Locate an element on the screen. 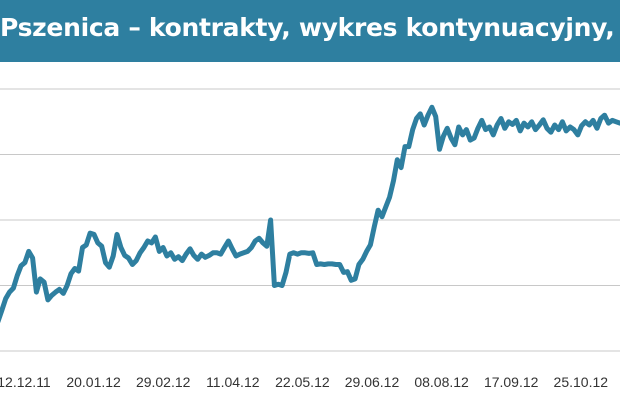 Image resolution: width=620 pixels, height=413 pixels. x-tick-label: 29.02.12 is located at coordinates (163, 382).